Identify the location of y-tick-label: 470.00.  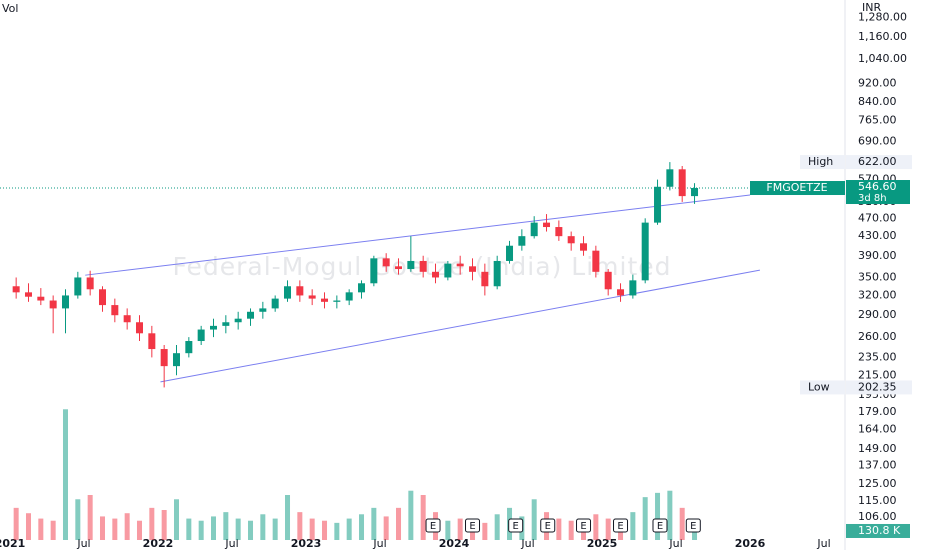
(877, 217).